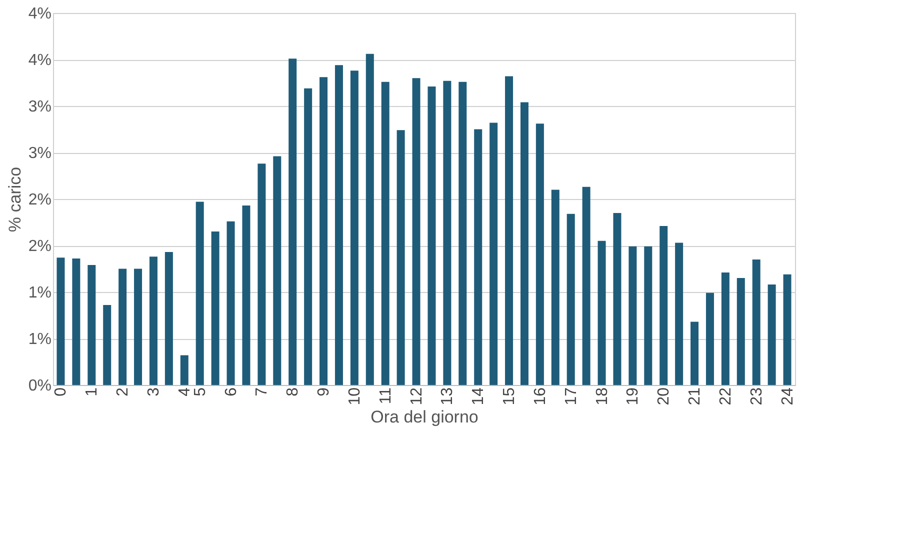 The width and height of the screenshot is (902, 533). I want to click on x-tick-label: 20, so click(664, 396).